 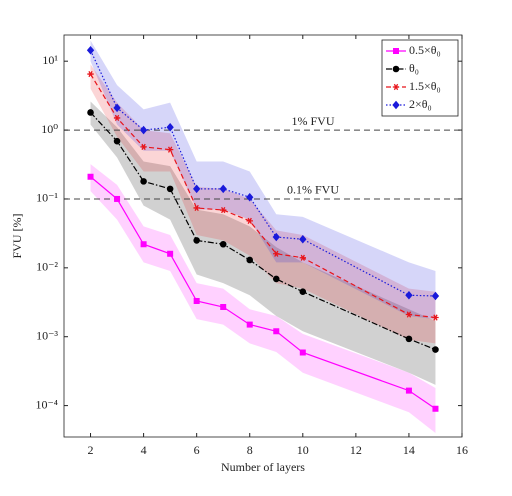 What do you see at coordinates (425, 50) in the screenshot?
I see `legend-label: 0.5×θ₀` at bounding box center [425, 50].